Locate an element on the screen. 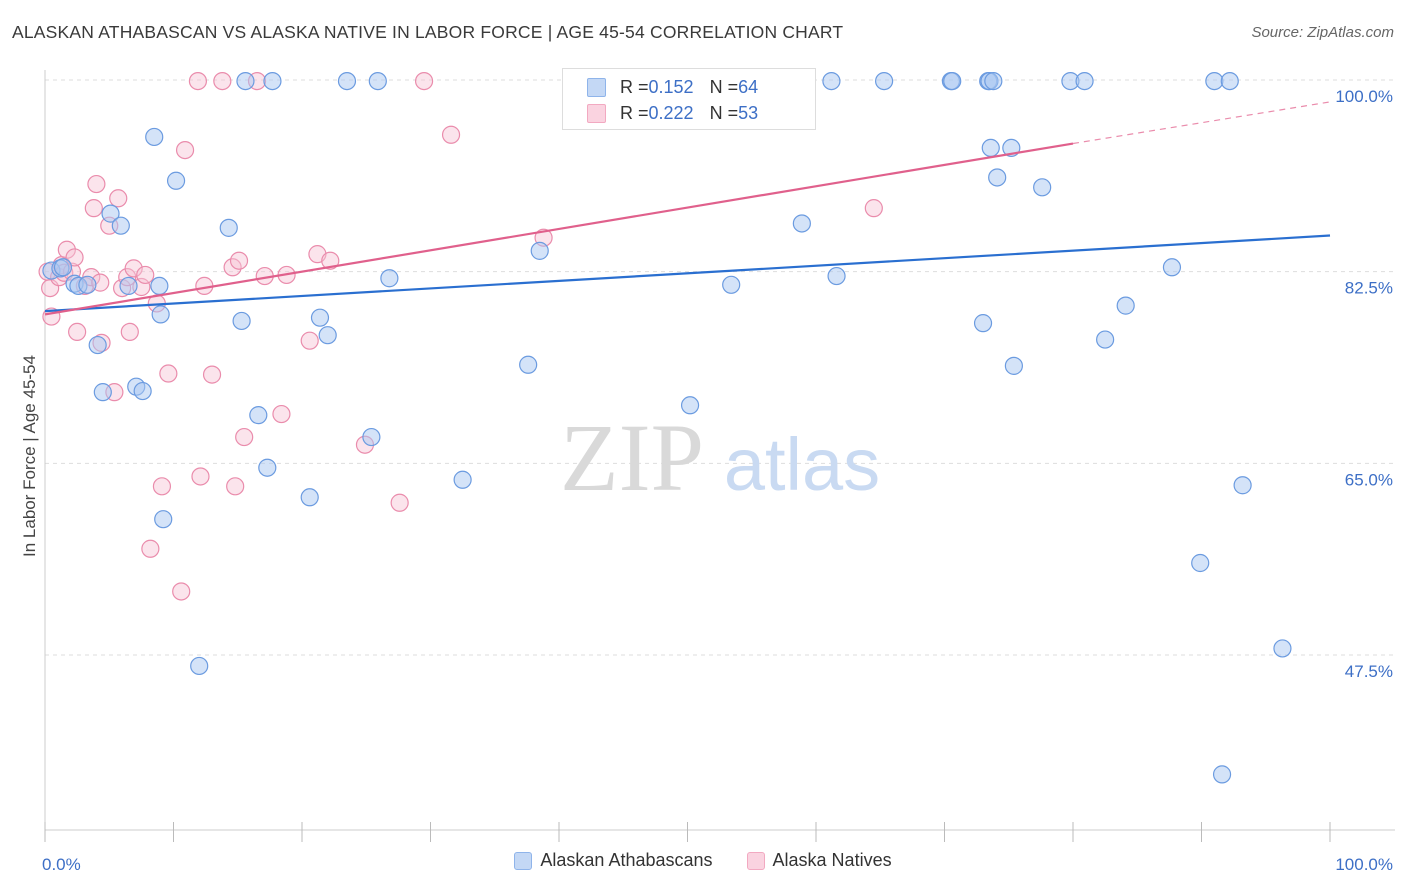  natives-swatch is located at coordinates (596, 113).